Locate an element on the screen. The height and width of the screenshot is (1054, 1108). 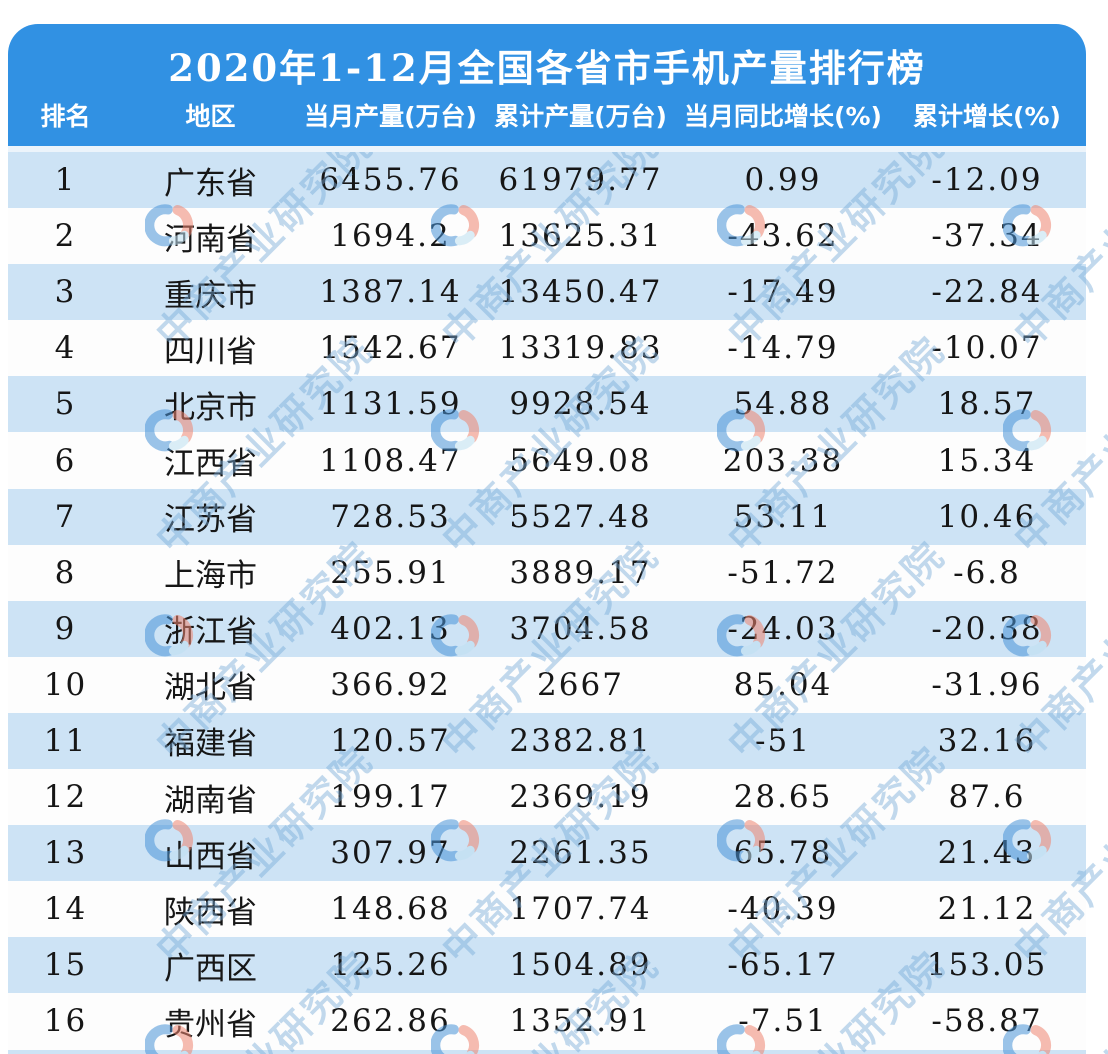
cumulative-output-cell: 3889.17 is located at coordinates (580, 572).